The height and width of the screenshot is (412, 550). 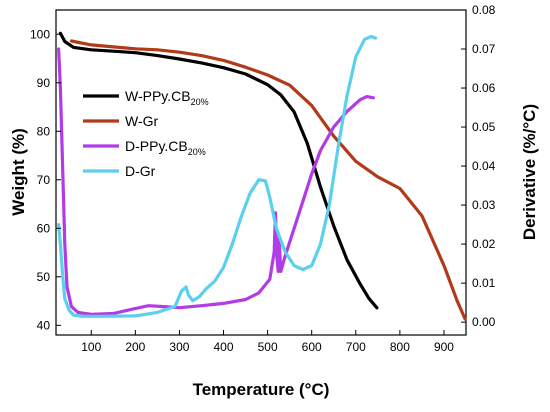 I want to click on legend-label: D-Gr, so click(x=140, y=171).